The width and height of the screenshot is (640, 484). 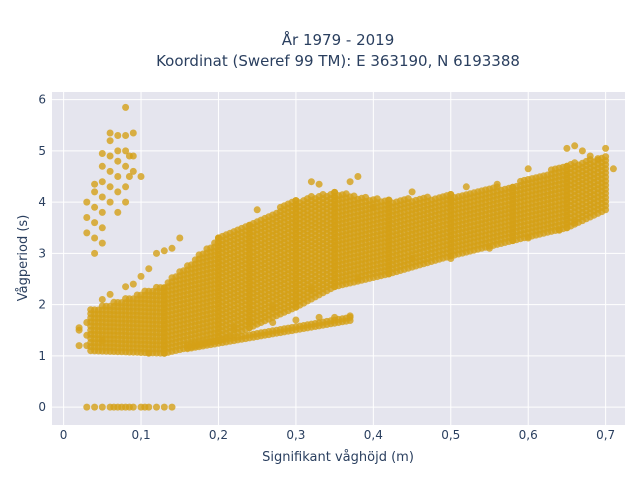 I want to click on x-tick-label: 0,1, so click(x=141, y=435).